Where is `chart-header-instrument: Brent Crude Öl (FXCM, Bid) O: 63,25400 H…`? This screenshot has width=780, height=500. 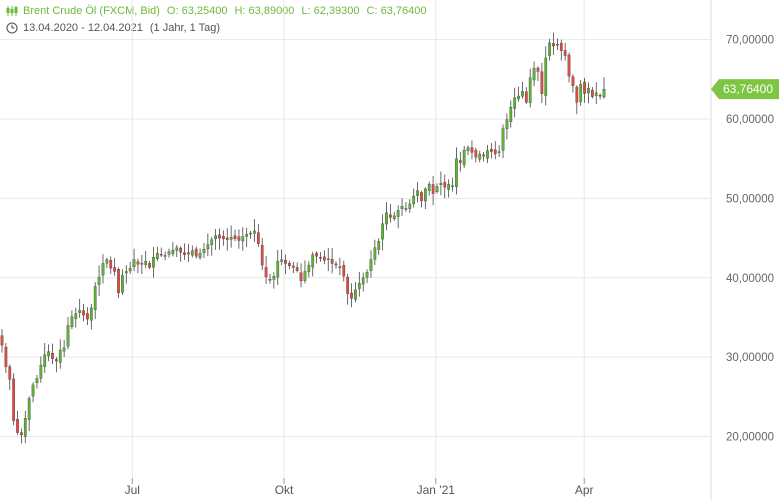
chart-header-instrument: Brent Crude Öl (FXCM, Bid) O: 63,25400 H… is located at coordinates (219, 11).